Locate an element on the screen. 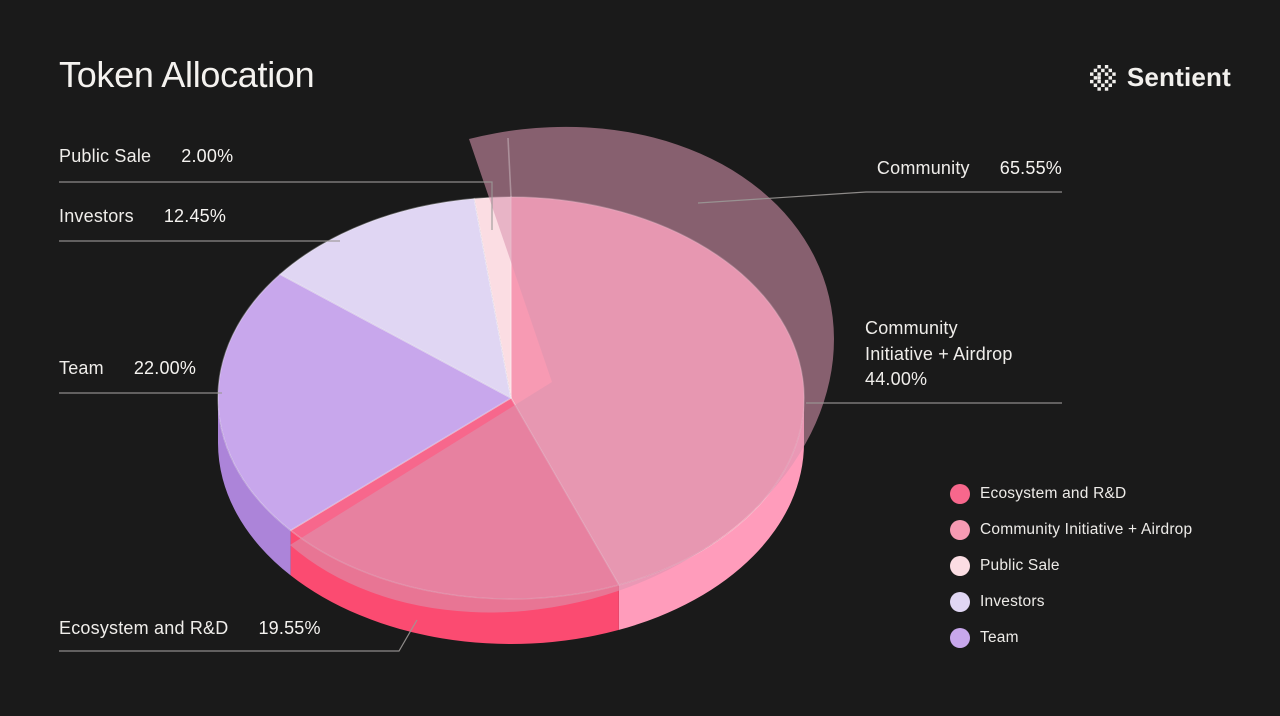 Image resolution: width=1280 pixels, height=716 pixels. legend-item-investors-label: Investors is located at coordinates (1012, 601).